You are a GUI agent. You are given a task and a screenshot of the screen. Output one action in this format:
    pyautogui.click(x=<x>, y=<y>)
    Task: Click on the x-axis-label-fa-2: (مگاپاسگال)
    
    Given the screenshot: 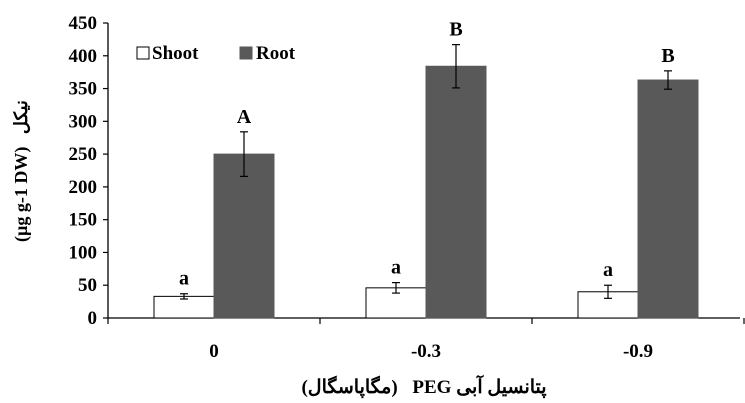 What is the action you would take?
    pyautogui.click(x=349, y=386)
    